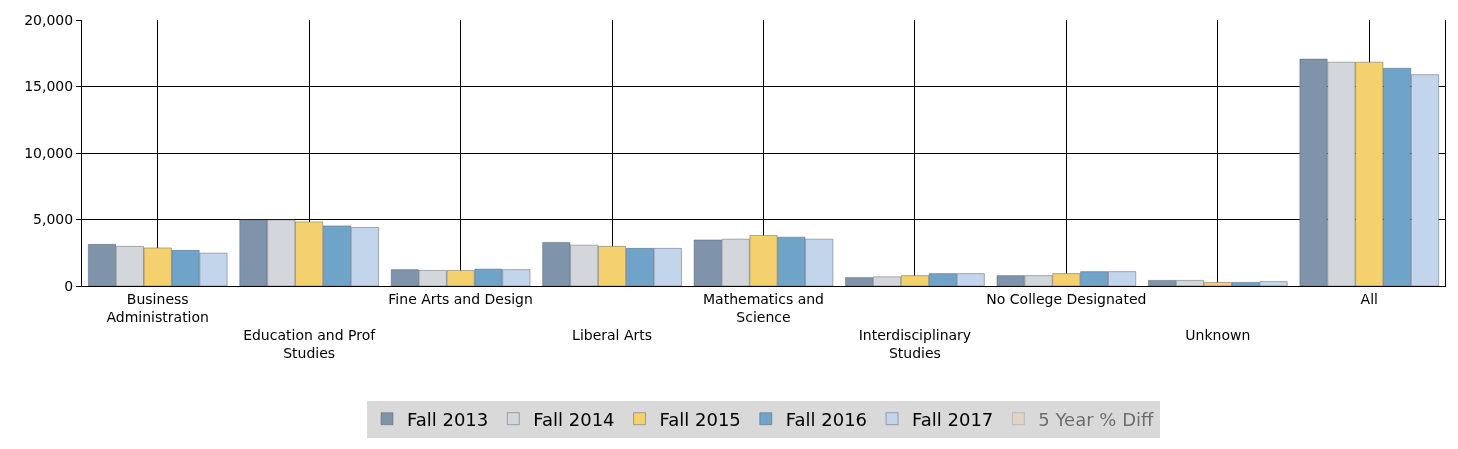 This screenshot has width=1458, height=449. Describe the element at coordinates (612, 335) in the screenshot. I see `x-tick-label: Liberal Arts` at that location.